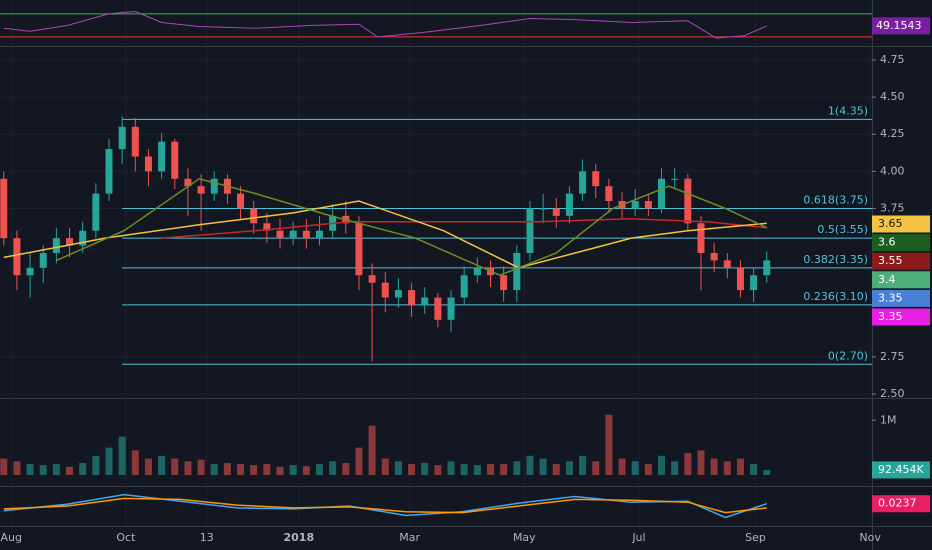 Image resolution: width=932 pixels, height=550 pixels. I want to click on volume-badge, so click(901, 470).